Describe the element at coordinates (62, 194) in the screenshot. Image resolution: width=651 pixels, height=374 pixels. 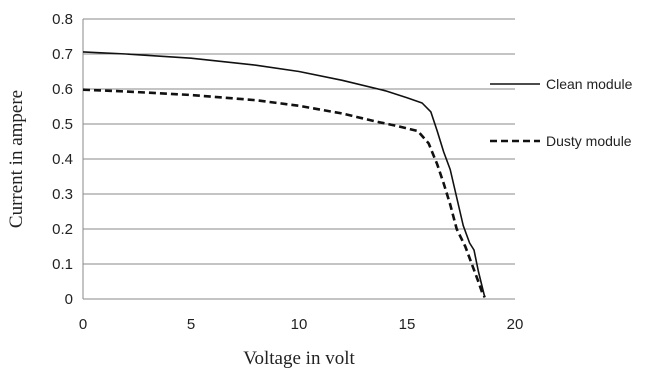
I see `y-tick-label: 0.3` at that location.